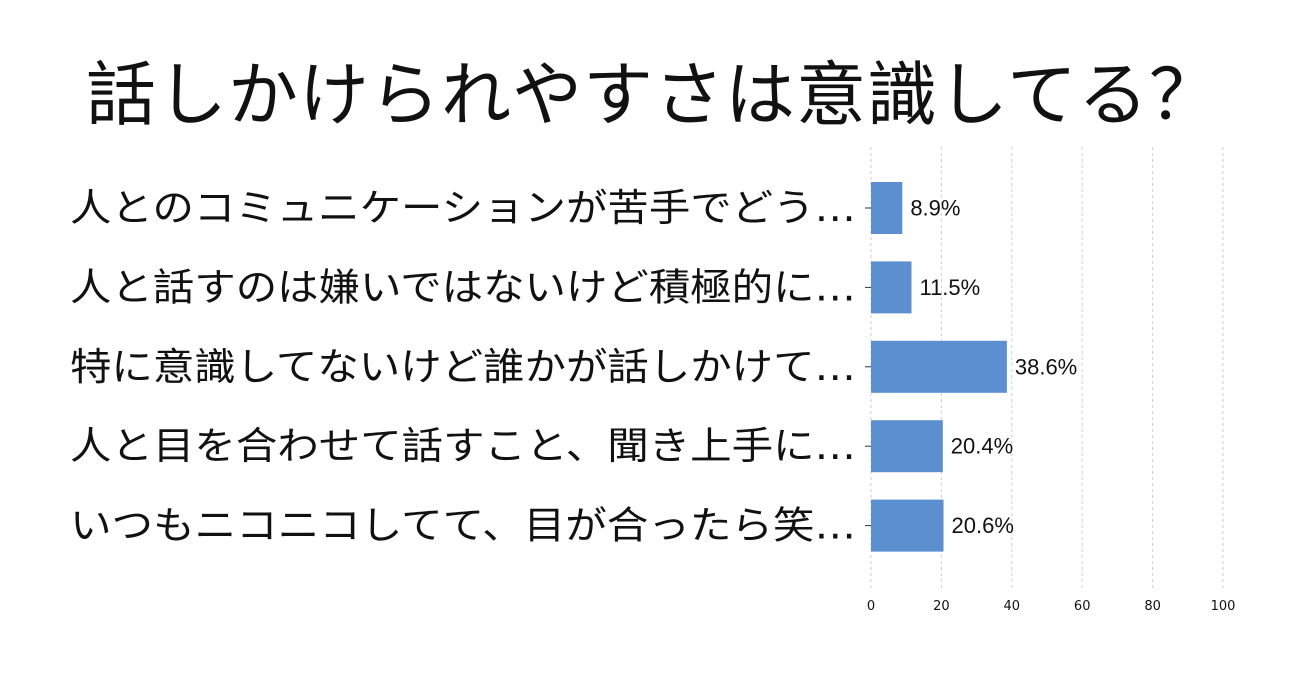 This screenshot has height=683, width=1306. I want to click on x-tick-label: 40, so click(1012, 606).